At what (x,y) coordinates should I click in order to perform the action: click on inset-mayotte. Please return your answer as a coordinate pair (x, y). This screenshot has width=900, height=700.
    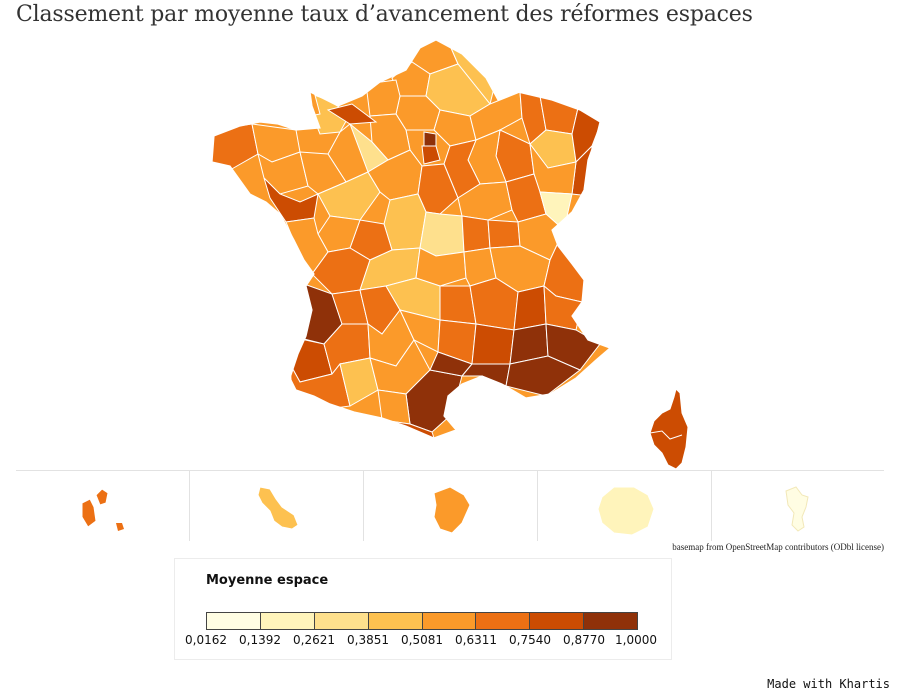
    Looking at the image, I should click on (798, 506).